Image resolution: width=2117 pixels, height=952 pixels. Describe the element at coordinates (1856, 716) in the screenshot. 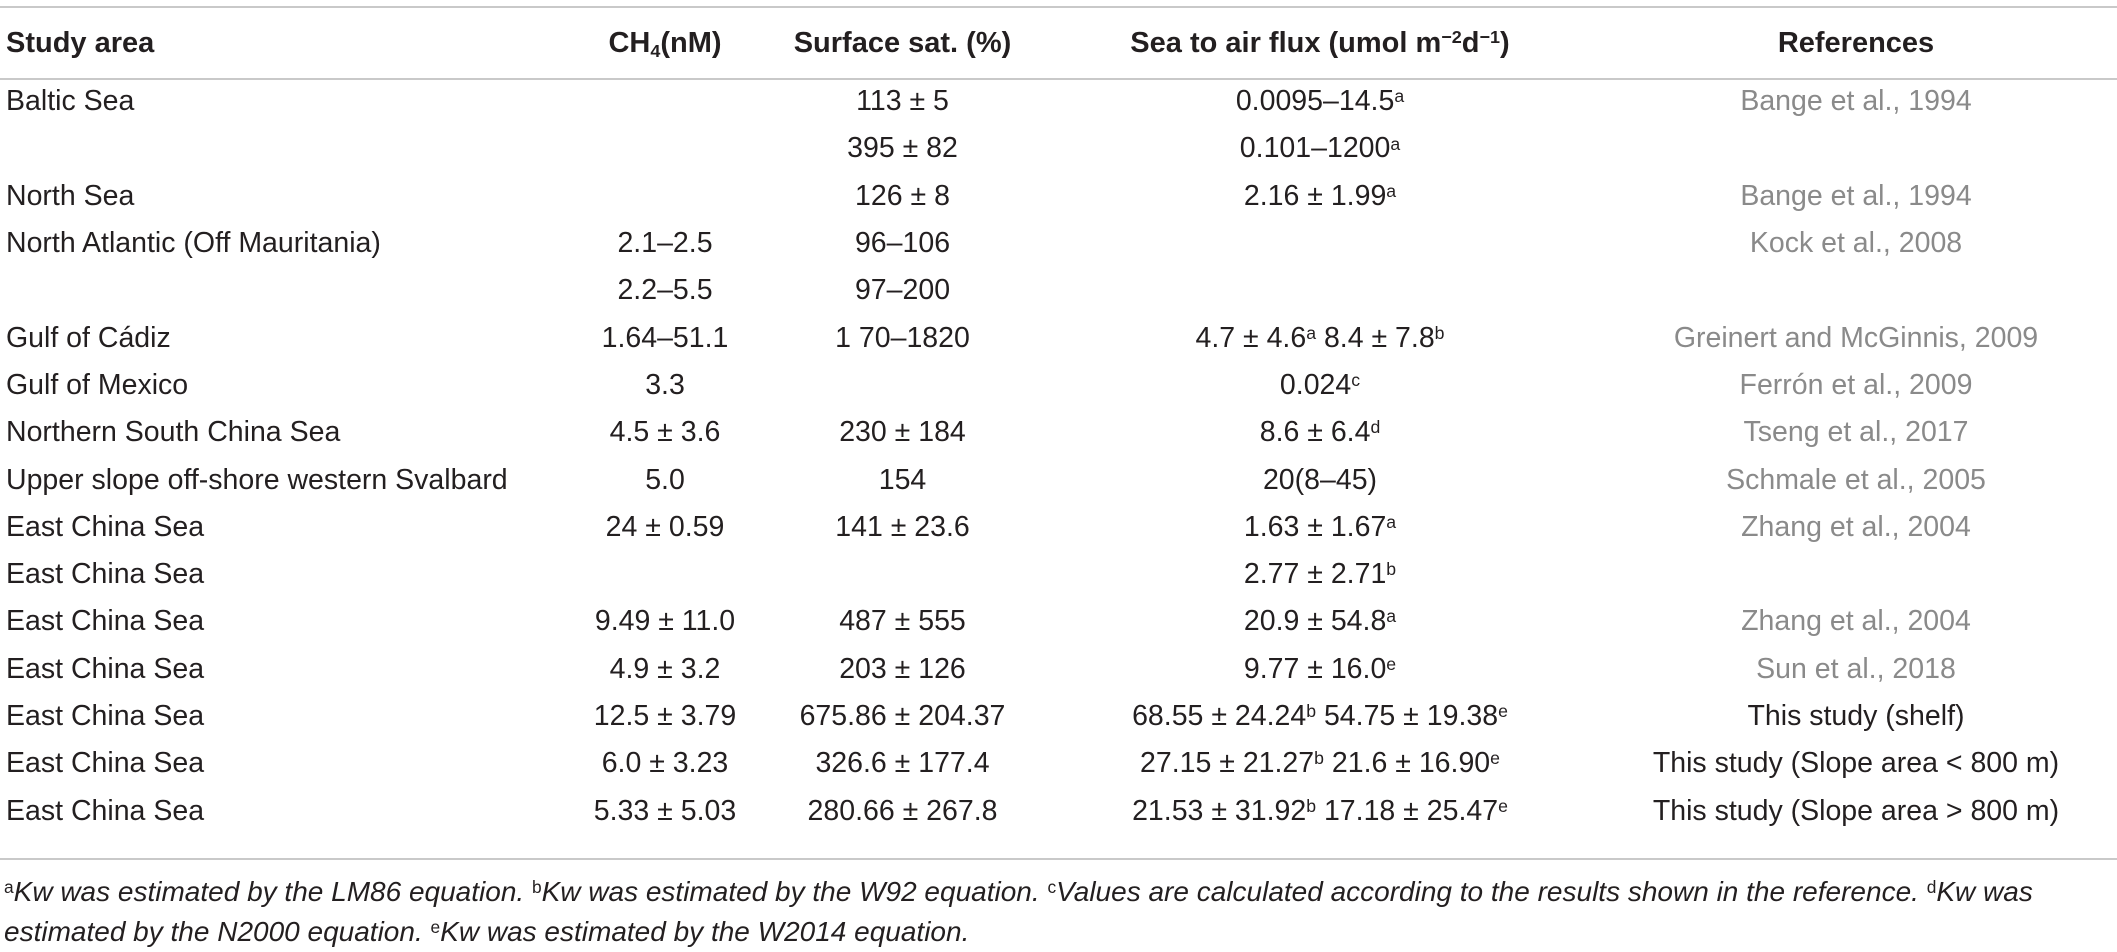

I see `cell-reference: This study (shelf)` at that location.